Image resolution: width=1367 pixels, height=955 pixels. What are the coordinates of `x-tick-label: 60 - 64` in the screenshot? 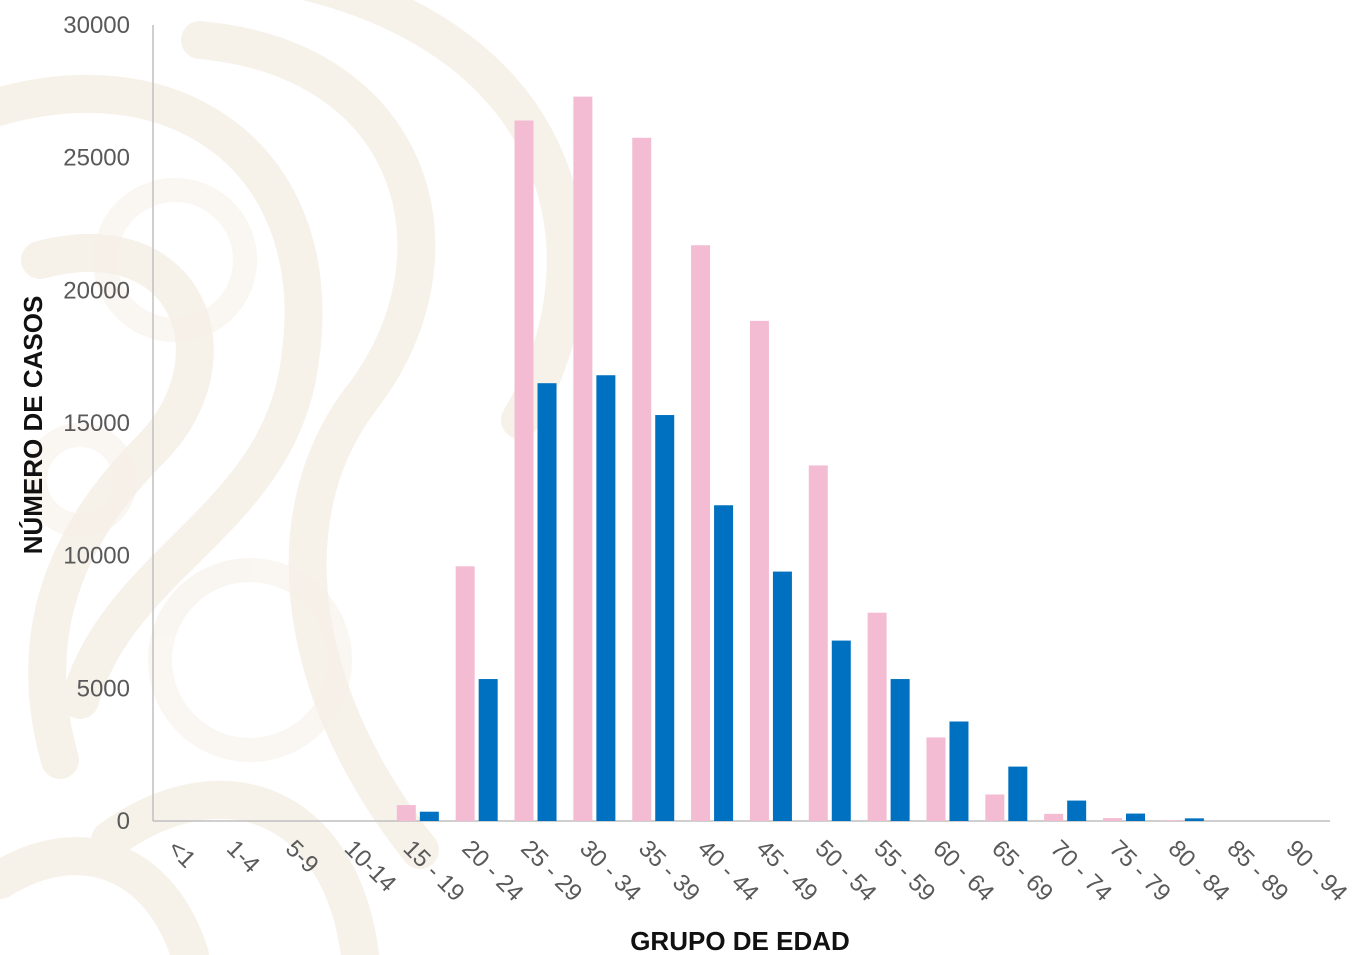 It's located at (963, 871).